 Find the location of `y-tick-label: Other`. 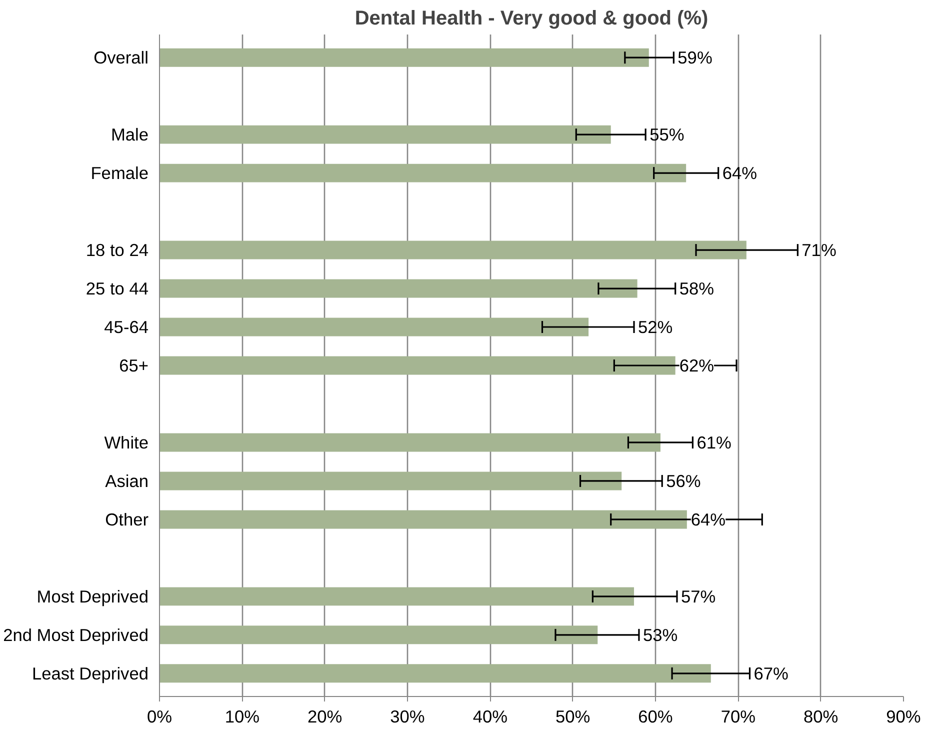

y-tick-label: Other is located at coordinates (127, 519).